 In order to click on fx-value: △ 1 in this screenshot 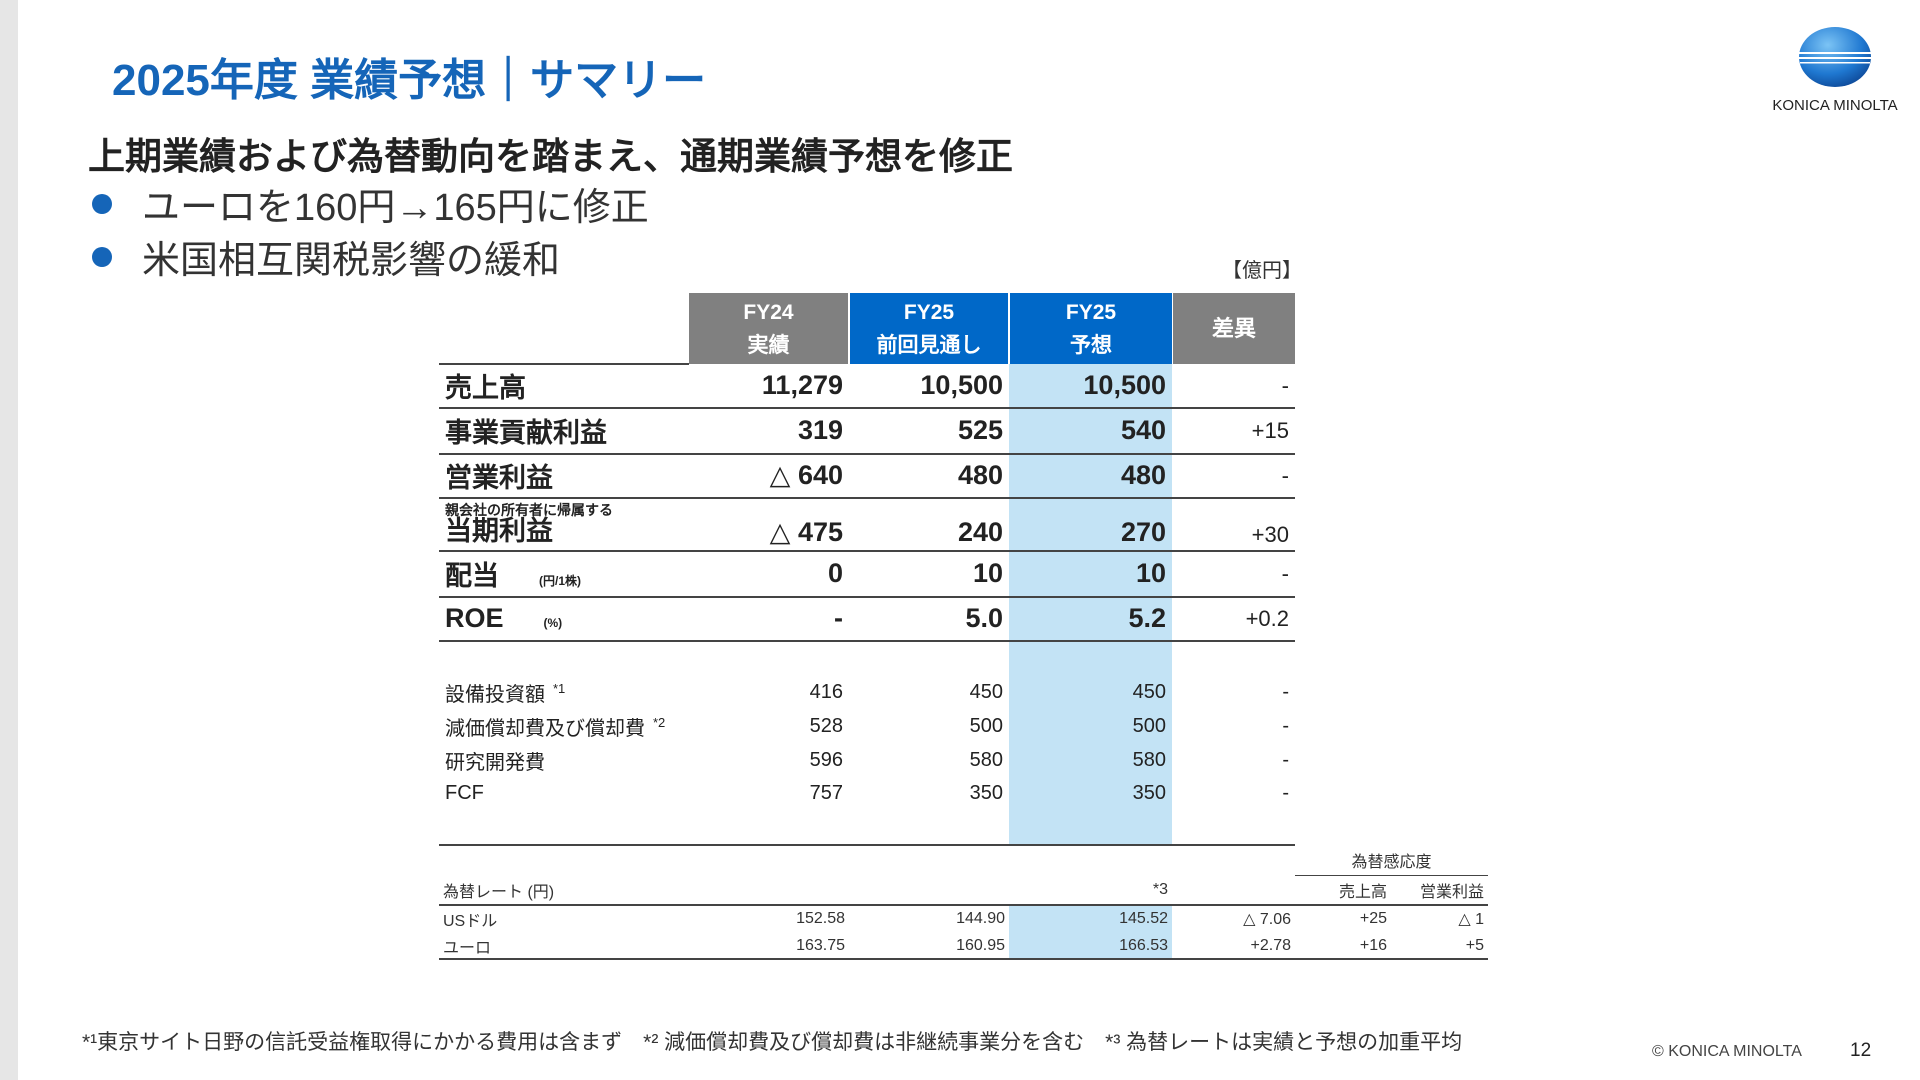, I will do `click(1471, 919)`.